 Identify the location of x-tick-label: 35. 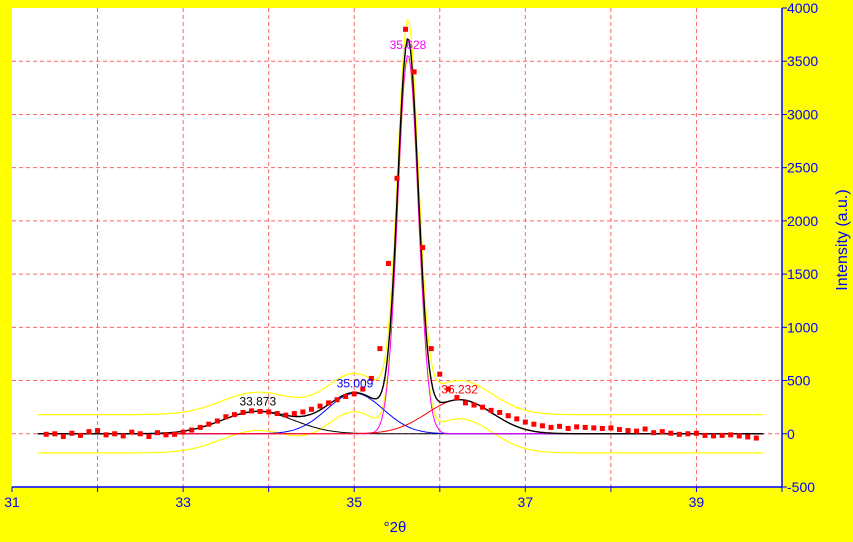
(354, 502).